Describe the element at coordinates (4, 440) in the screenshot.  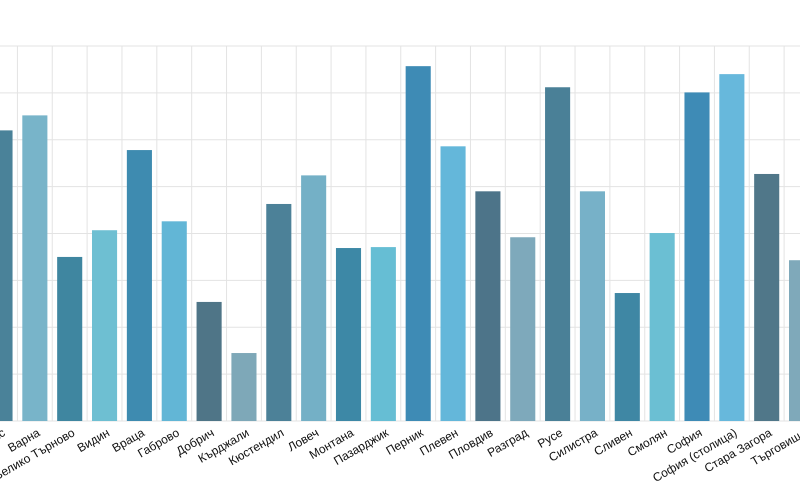
I see `x-tick-label: Бургас` at that location.